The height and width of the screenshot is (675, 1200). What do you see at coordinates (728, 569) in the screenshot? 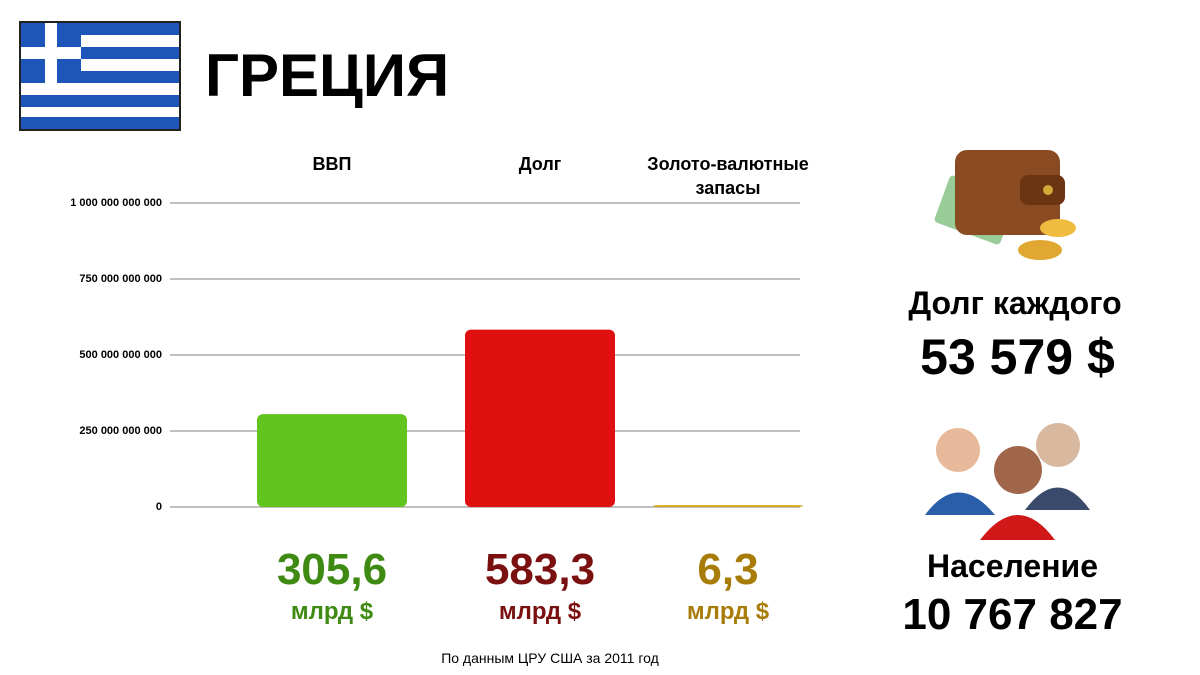
I see `value-label: 6,3` at bounding box center [728, 569].